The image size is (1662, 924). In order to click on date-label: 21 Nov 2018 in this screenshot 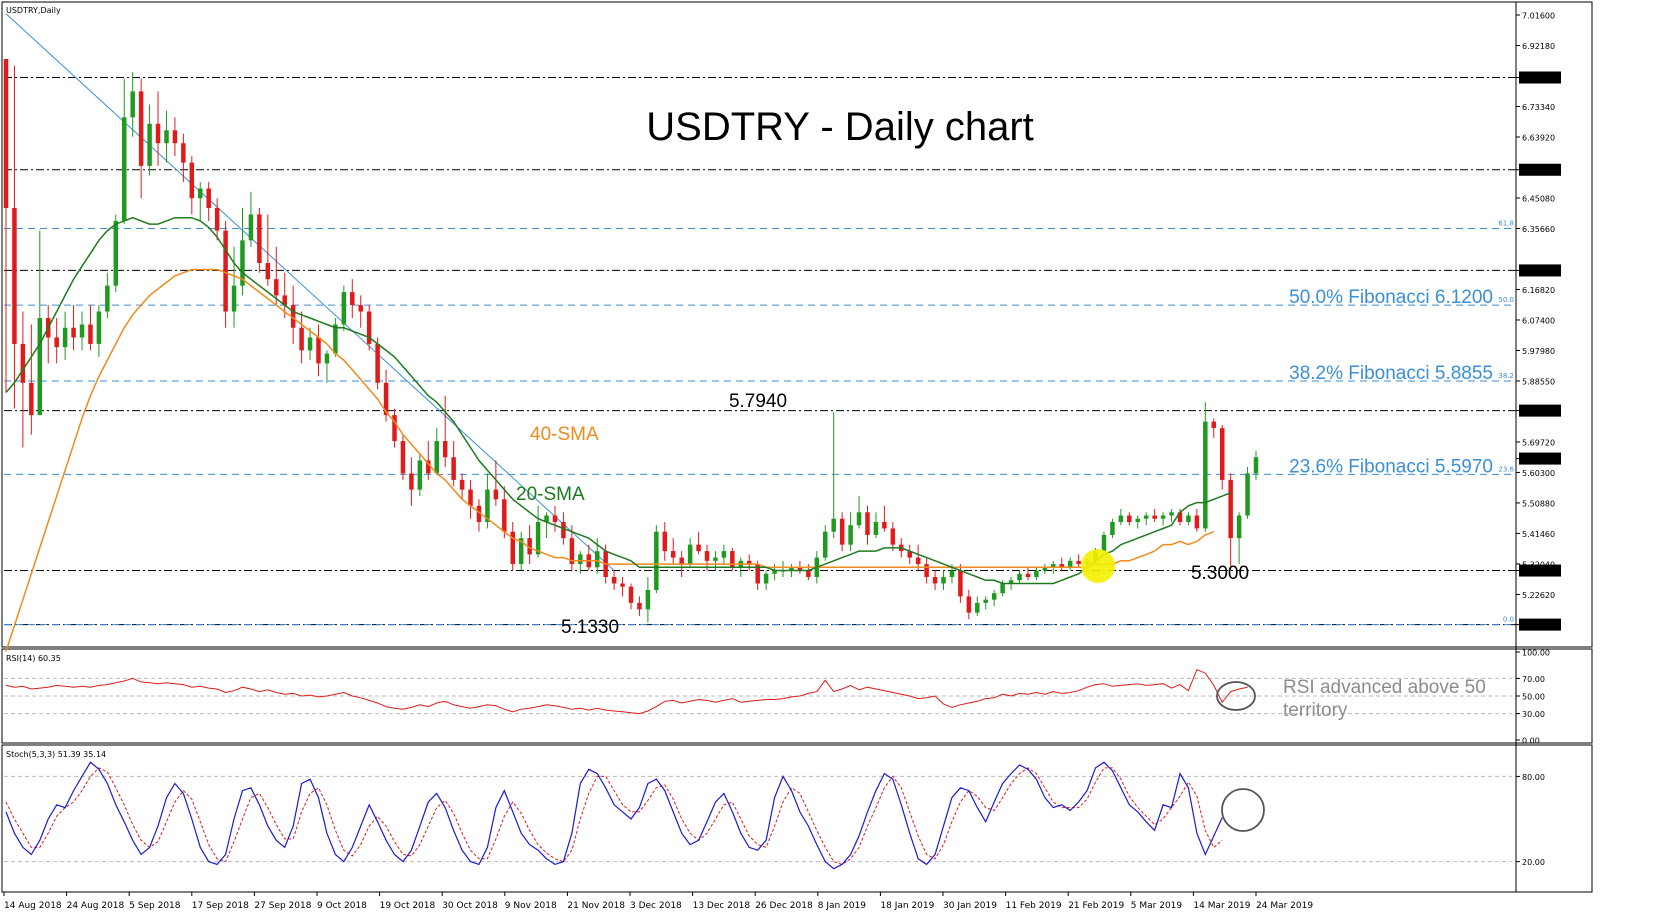, I will do `click(596, 906)`.